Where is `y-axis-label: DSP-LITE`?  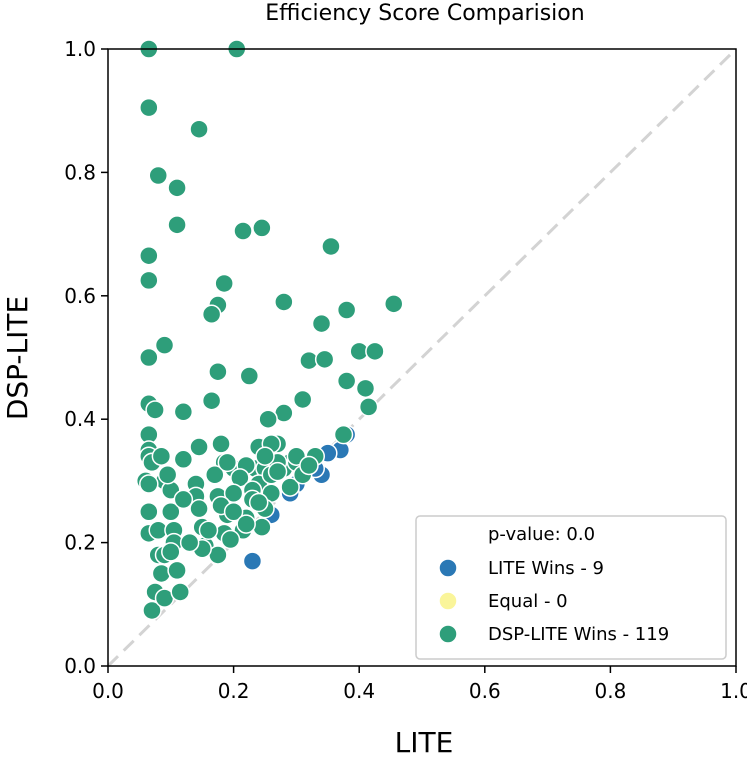
y-axis-label: DSP-LITE is located at coordinates (17, 358).